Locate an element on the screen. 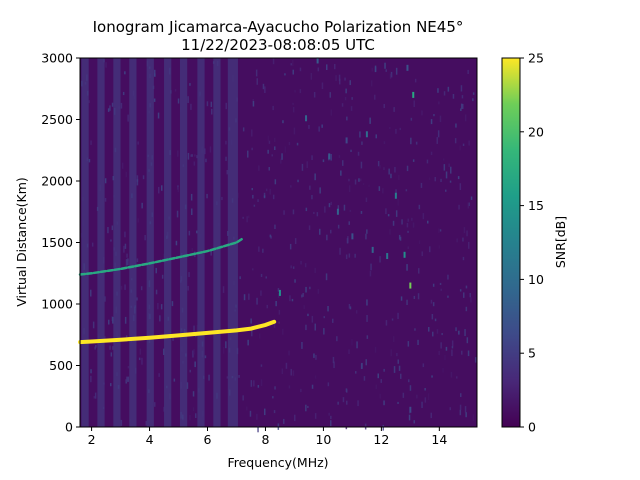  interference-band is located at coordinates (217, 242).